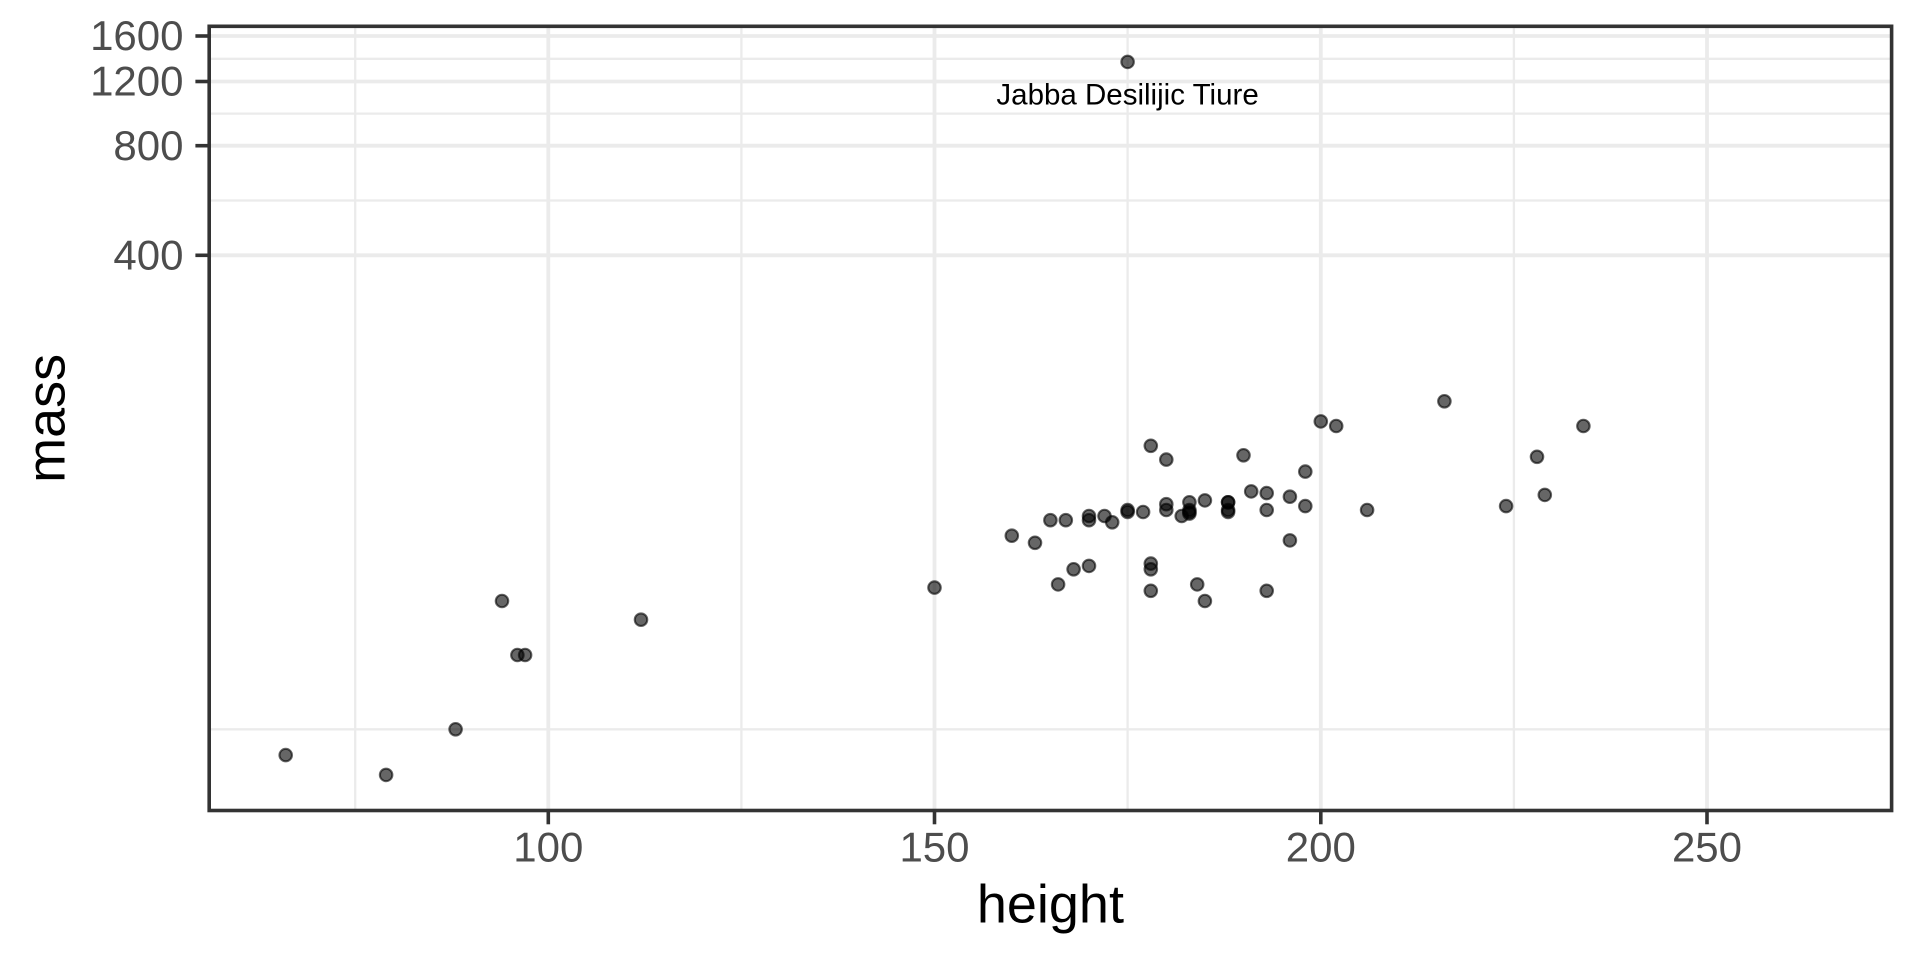 Image resolution: width=1920 pixels, height=965 pixels. I want to click on svg-text: height, so click(1050, 904).